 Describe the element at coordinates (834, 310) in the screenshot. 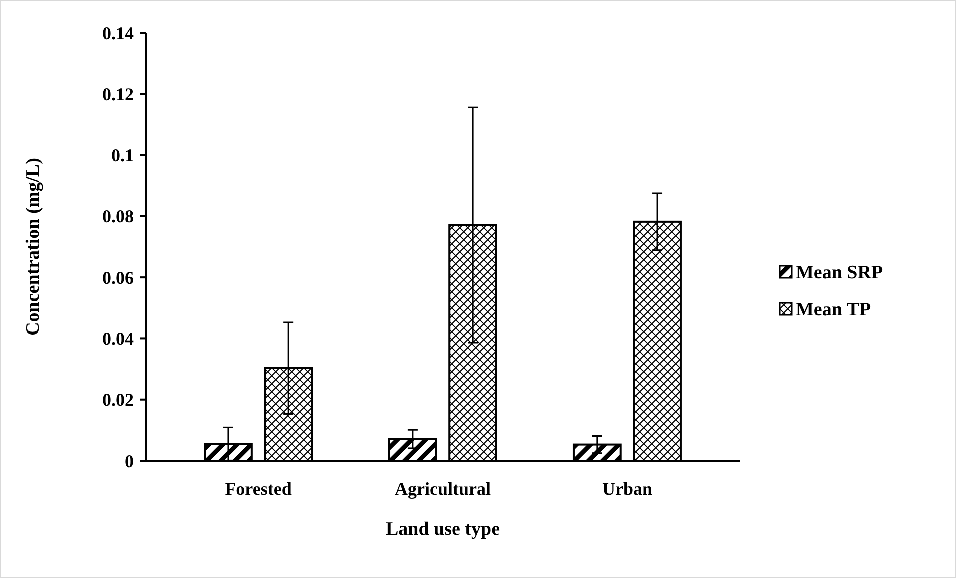

I see `legend-label: Mean TP` at that location.